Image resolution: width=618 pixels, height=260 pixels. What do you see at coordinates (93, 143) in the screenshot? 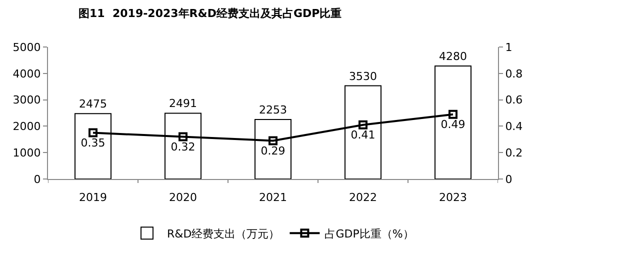
I see `data-label: 0.35` at bounding box center [93, 143].